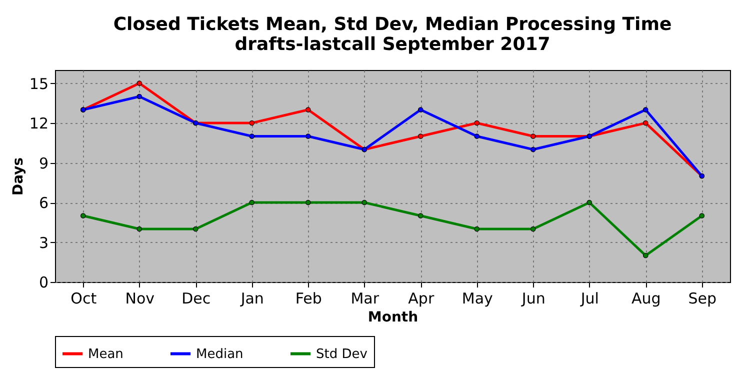 The image size is (740, 378). I want to click on x-tick-label: Apr, so click(421, 299).